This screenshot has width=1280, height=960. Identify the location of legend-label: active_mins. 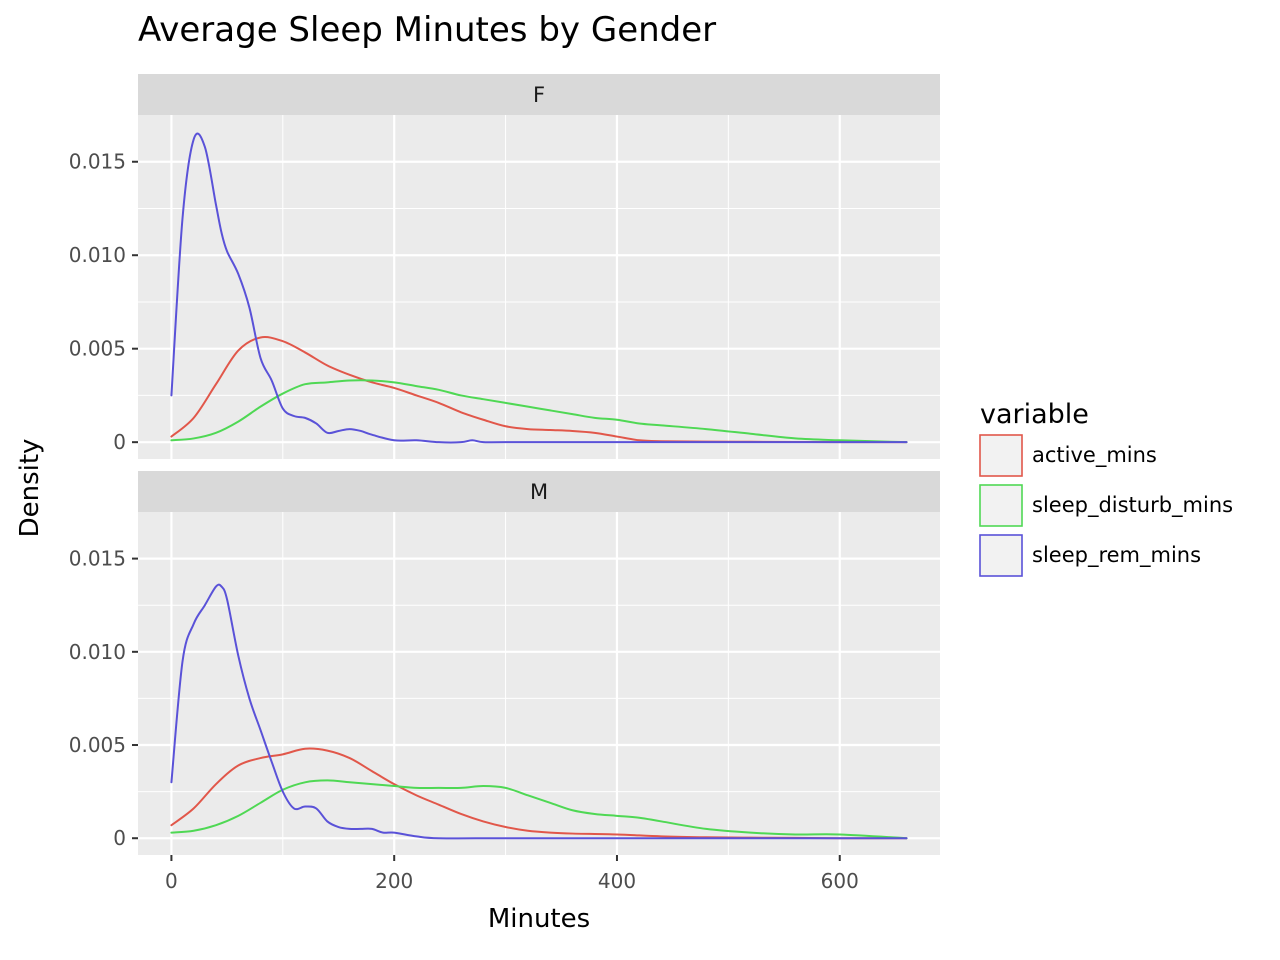
(1094, 455).